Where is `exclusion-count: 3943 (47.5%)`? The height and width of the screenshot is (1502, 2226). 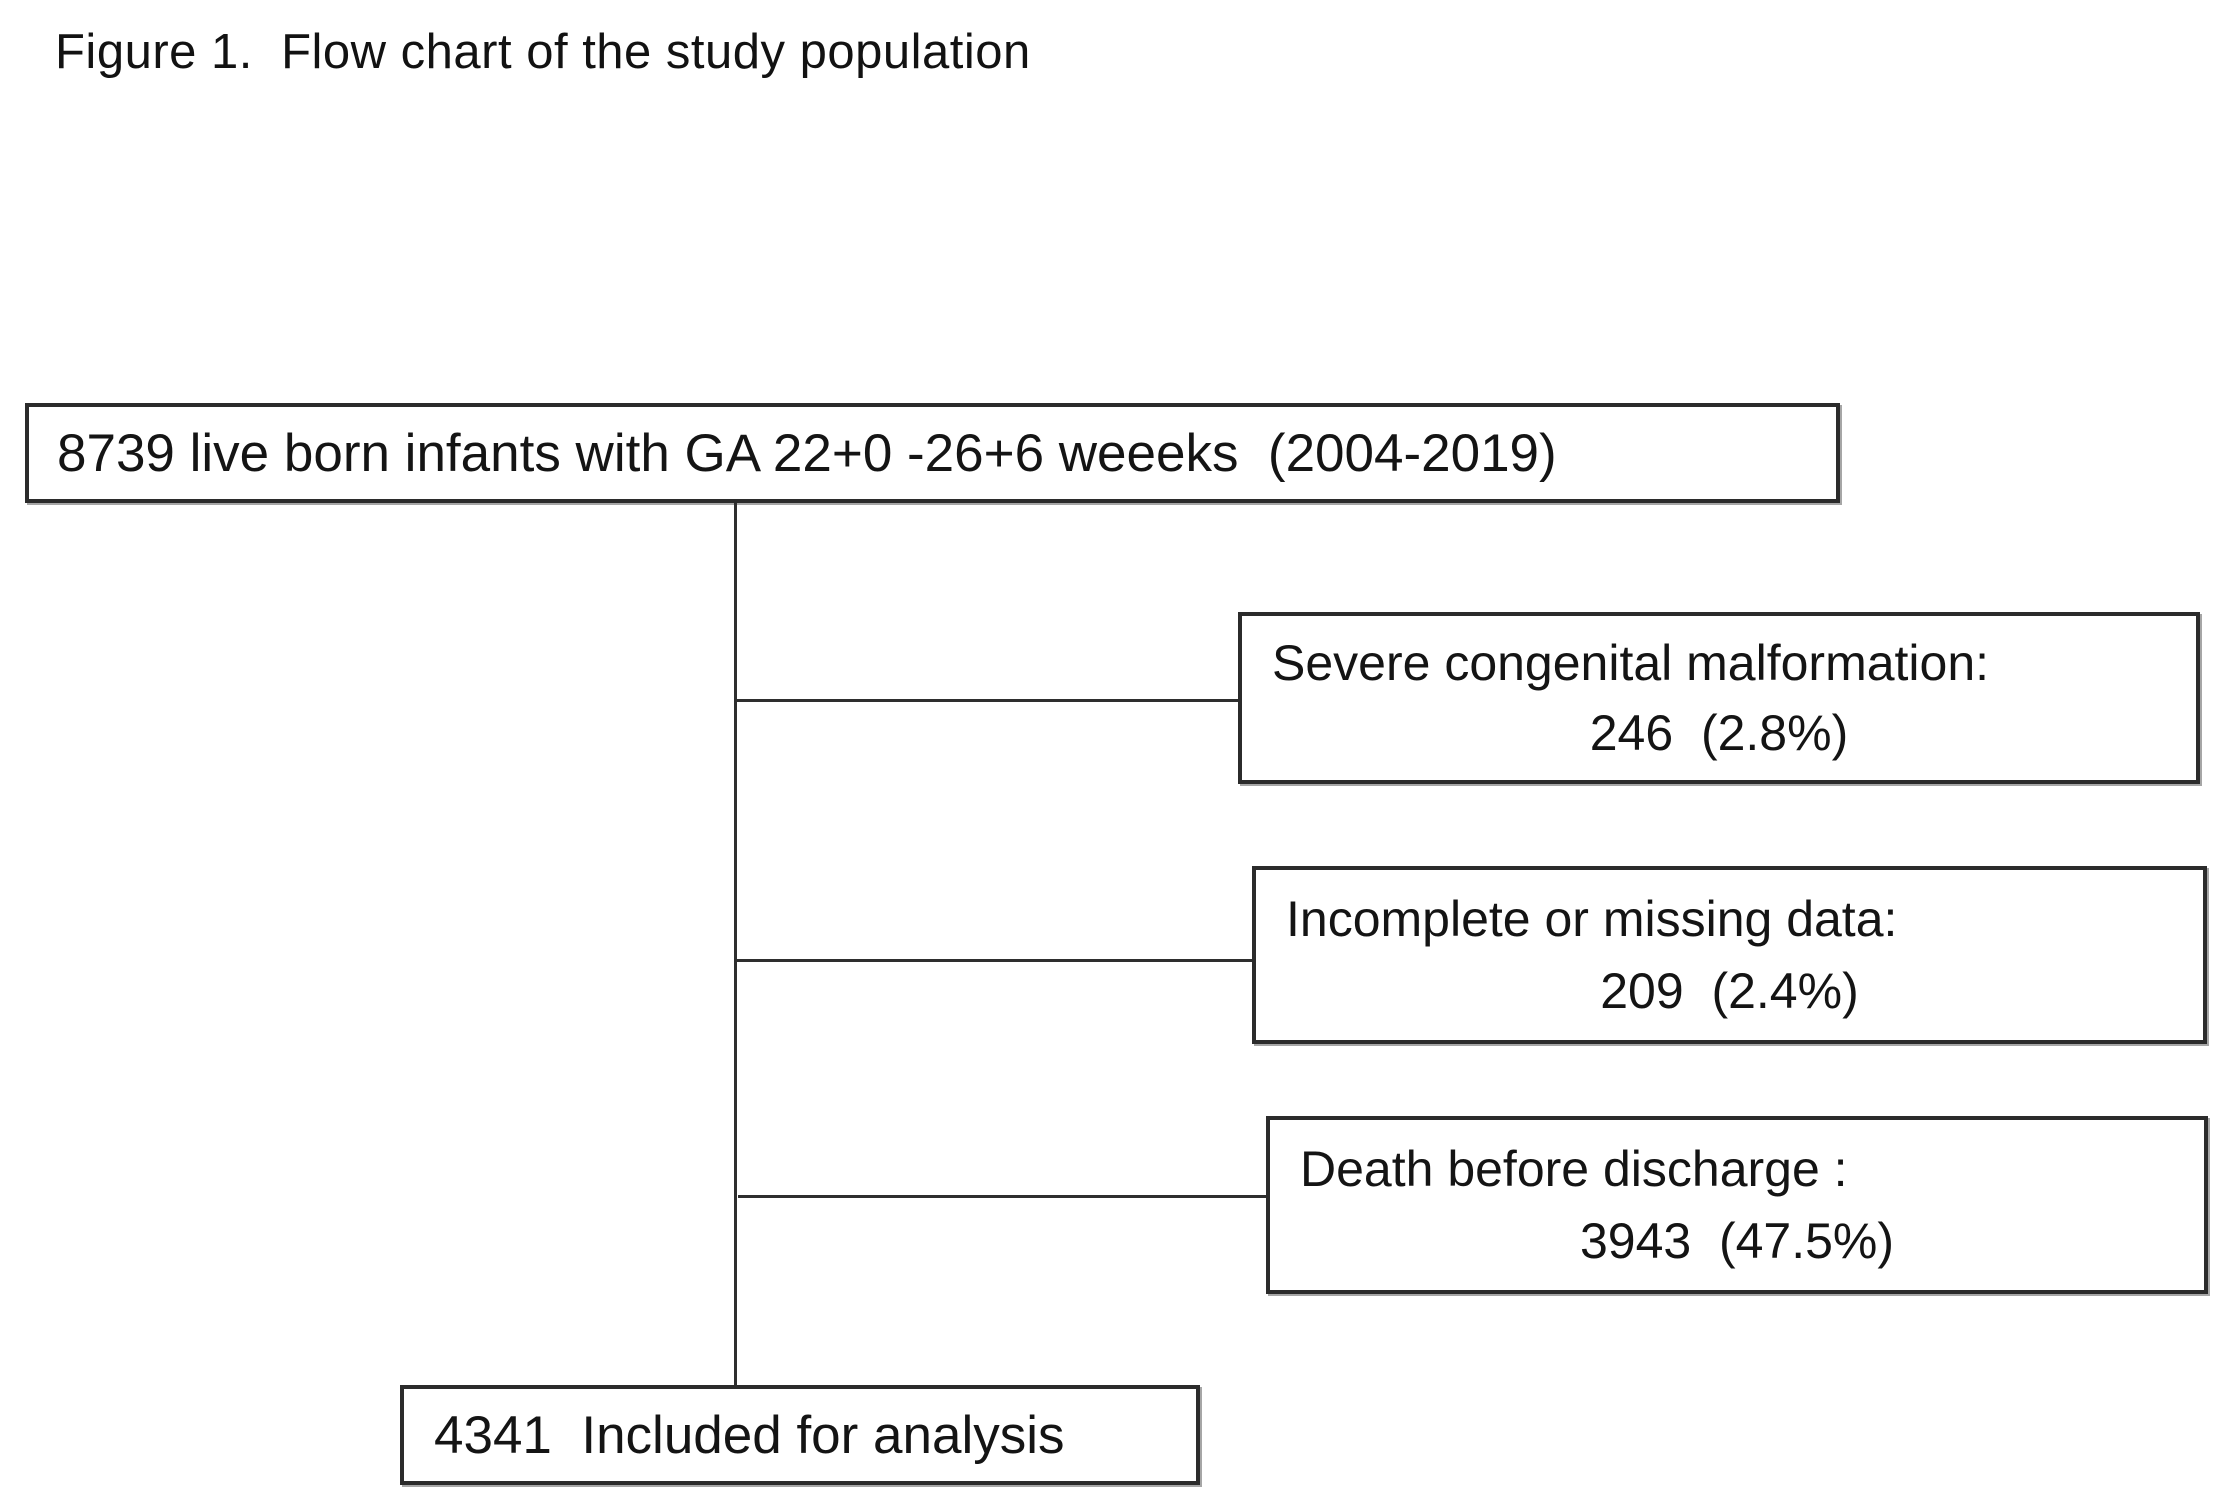 exclusion-count: 3943 (47.5%) is located at coordinates (1737, 1241).